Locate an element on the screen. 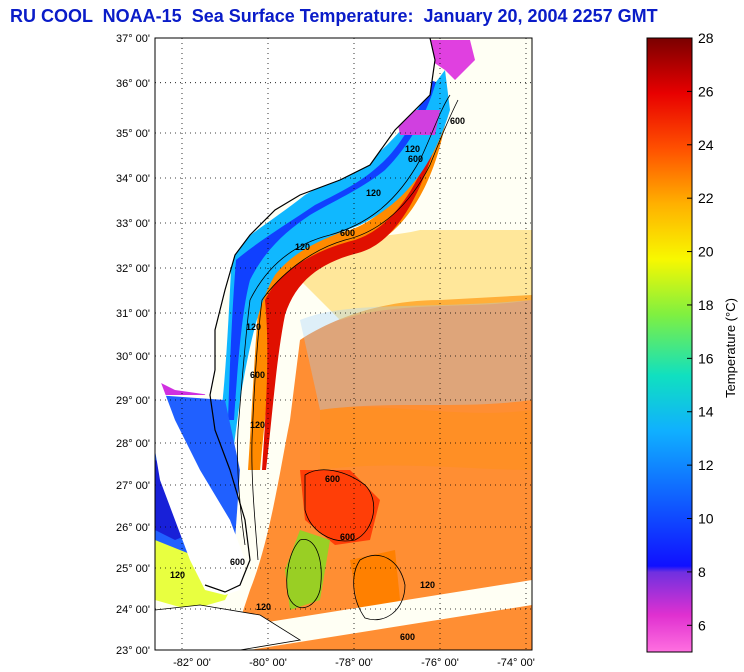 This screenshot has height=672, width=744. colorbar-tick-label: 16 is located at coordinates (706, 358).